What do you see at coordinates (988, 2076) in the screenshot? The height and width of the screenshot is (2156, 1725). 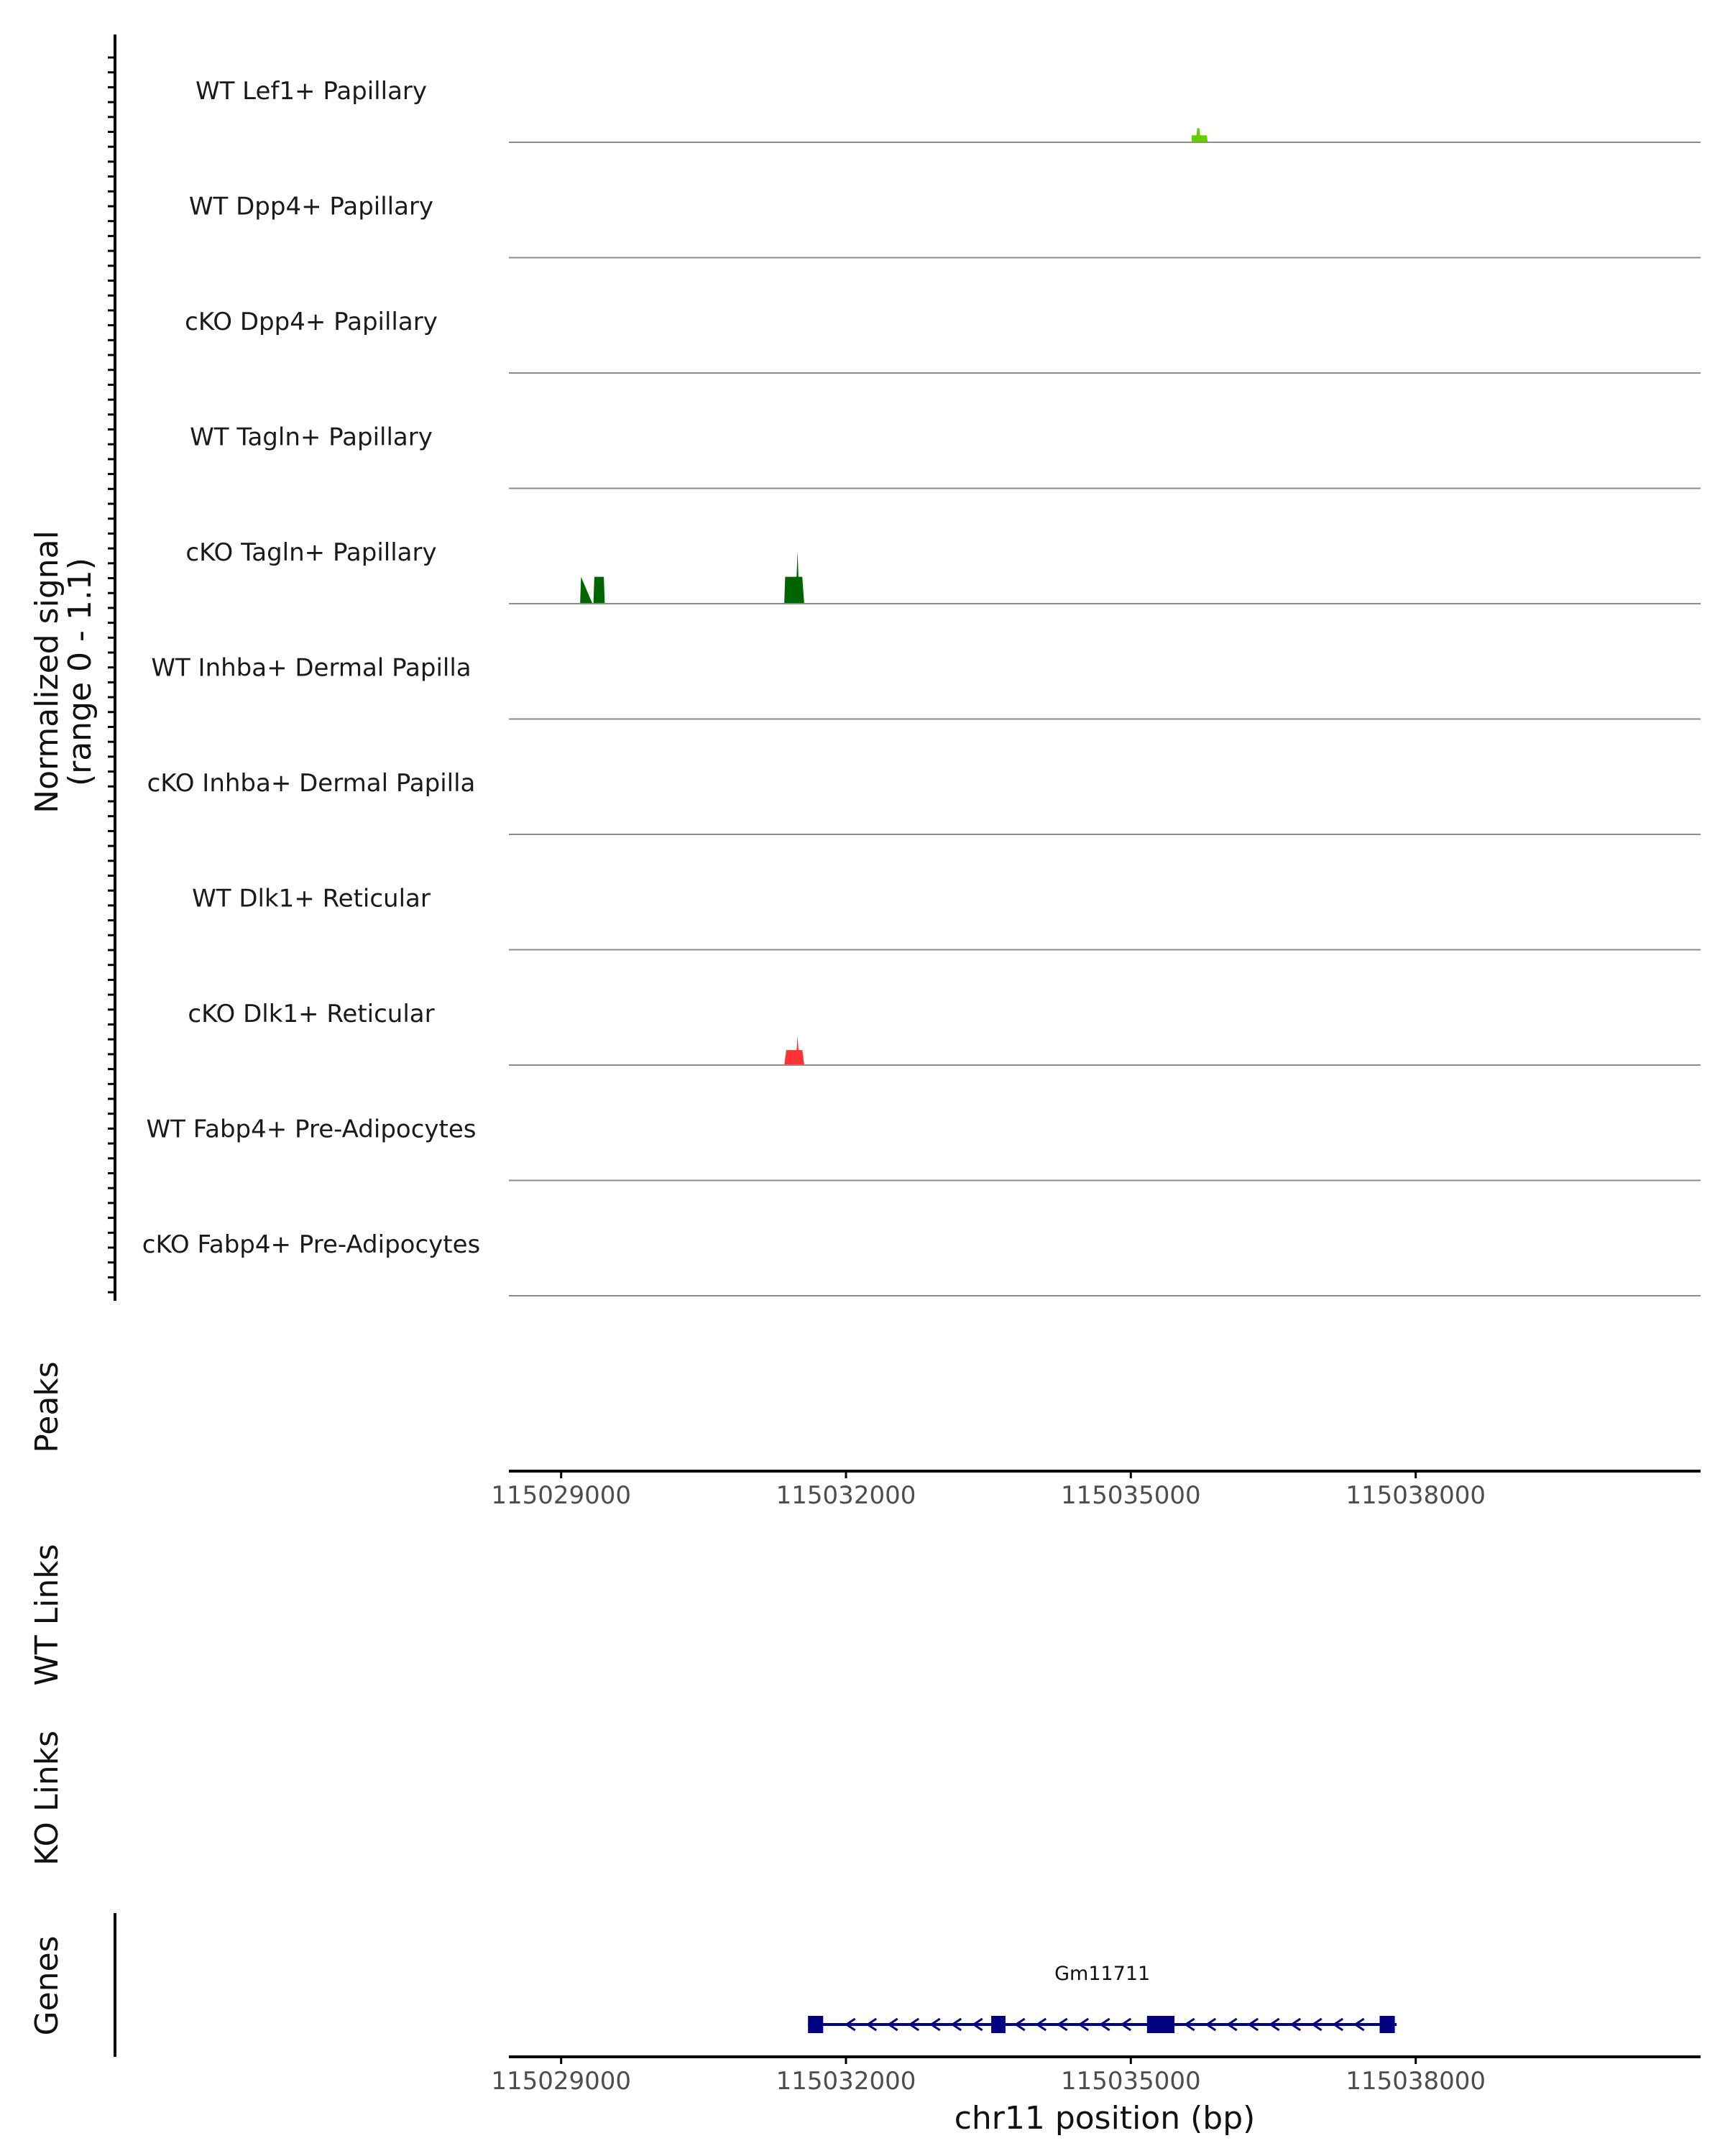 I see `genes-x-ticks: 115029000 115032000 115035000 115038000` at bounding box center [988, 2076].